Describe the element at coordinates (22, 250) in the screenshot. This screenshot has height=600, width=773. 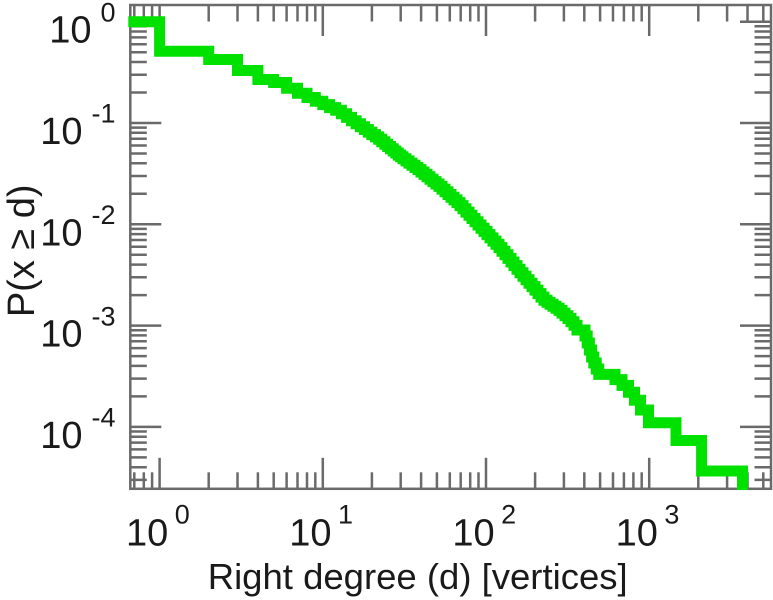
I see `svg-text: P(x ≥ d)` at that location.